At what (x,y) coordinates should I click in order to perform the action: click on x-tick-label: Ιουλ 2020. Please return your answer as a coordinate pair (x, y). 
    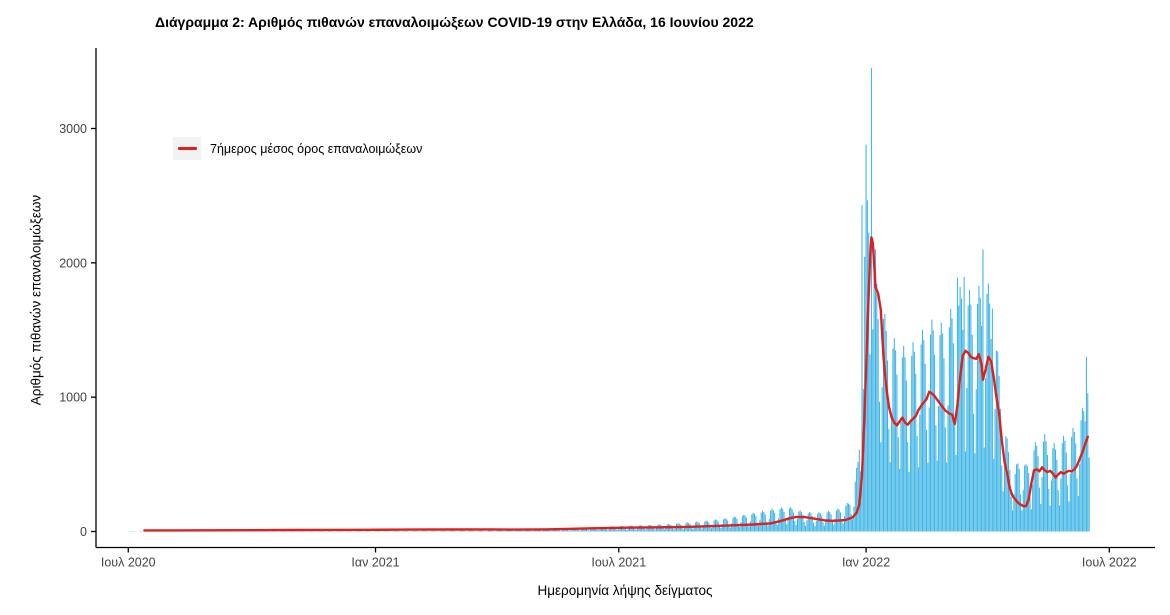
    Looking at the image, I should click on (128, 563).